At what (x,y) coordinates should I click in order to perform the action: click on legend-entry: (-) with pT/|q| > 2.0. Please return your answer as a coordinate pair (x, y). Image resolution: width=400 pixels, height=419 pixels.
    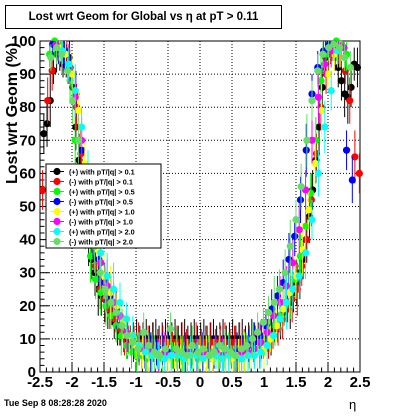
    Looking at the image, I should click on (101, 242).